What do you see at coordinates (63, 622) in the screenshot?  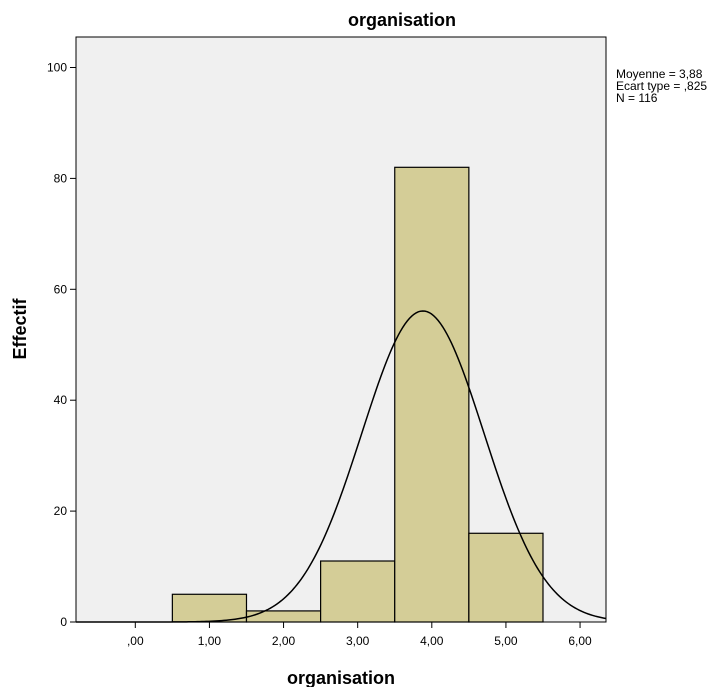 I see `y-tick-label: 0` at bounding box center [63, 622].